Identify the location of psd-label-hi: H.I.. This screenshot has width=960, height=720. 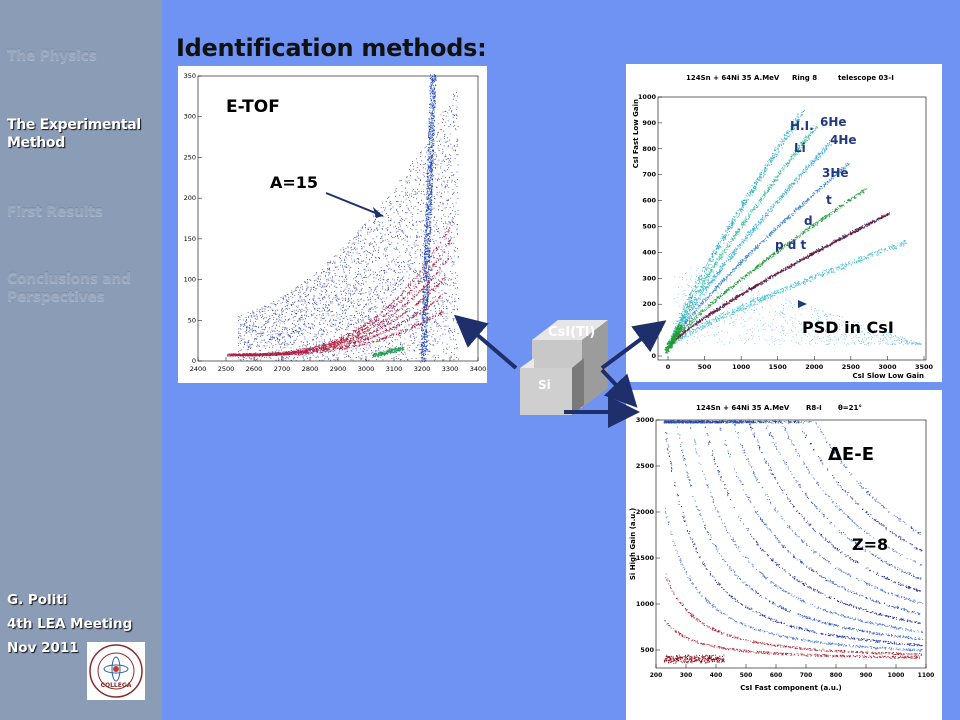
(802, 126).